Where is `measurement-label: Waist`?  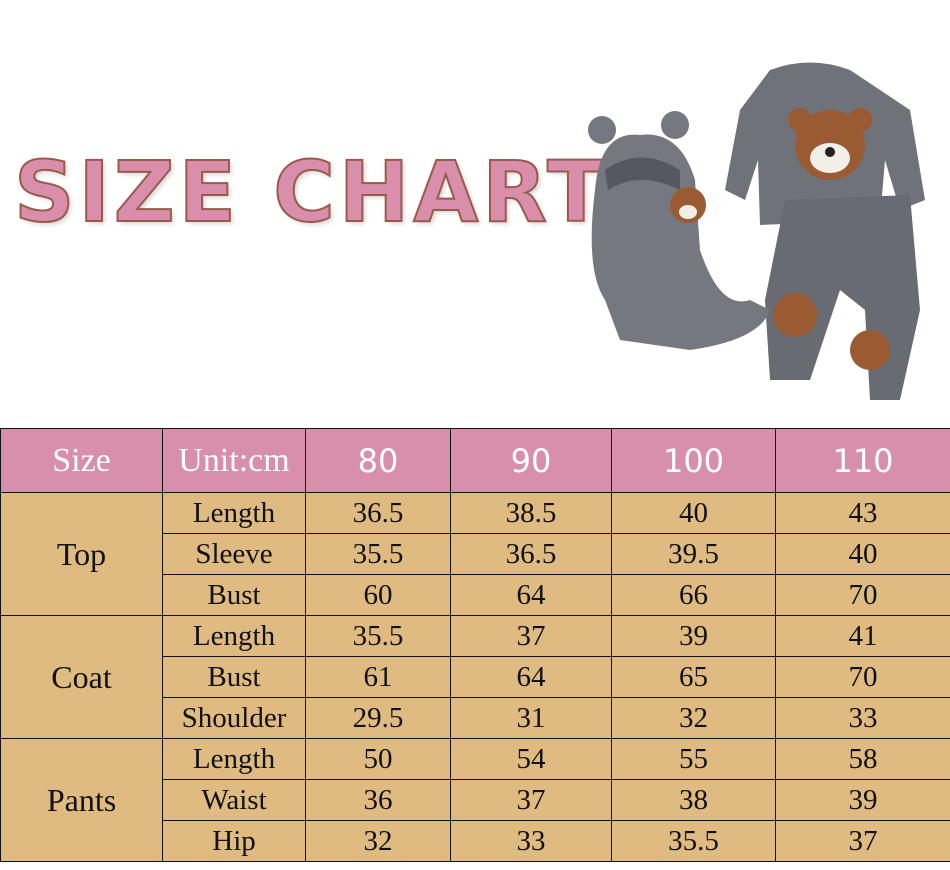 measurement-label: Waist is located at coordinates (234, 800).